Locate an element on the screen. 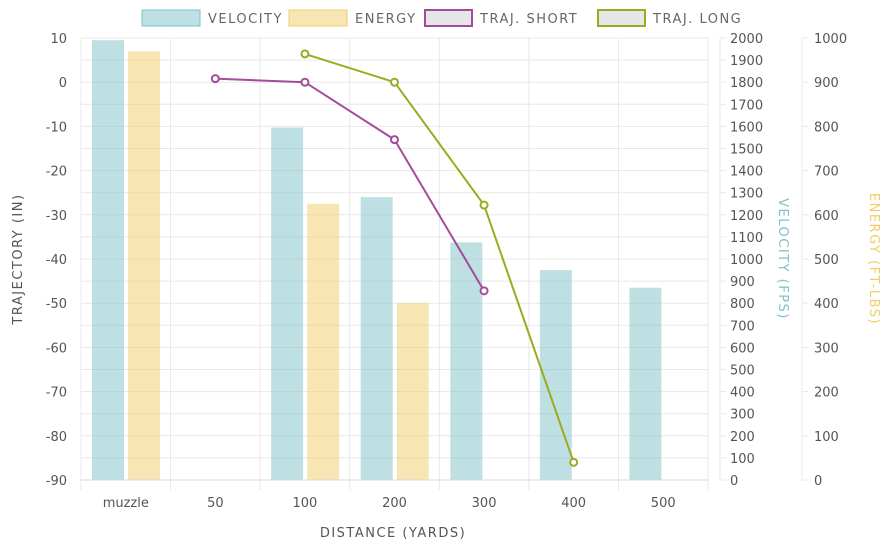 Image resolution: width=893 pixels, height=551 pixels. legend-item-energy: ENERGY is located at coordinates (352, 18).